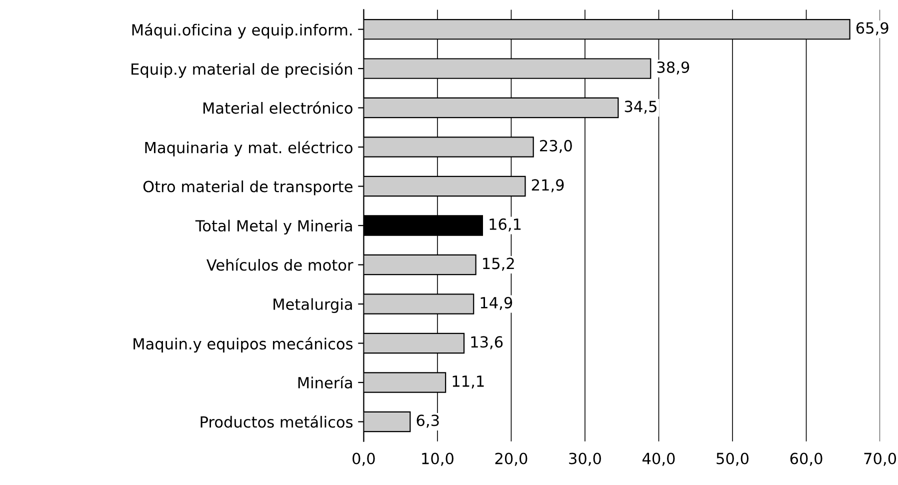 The width and height of the screenshot is (898, 485). I want to click on x-tick-label: 30,0, so click(585, 459).